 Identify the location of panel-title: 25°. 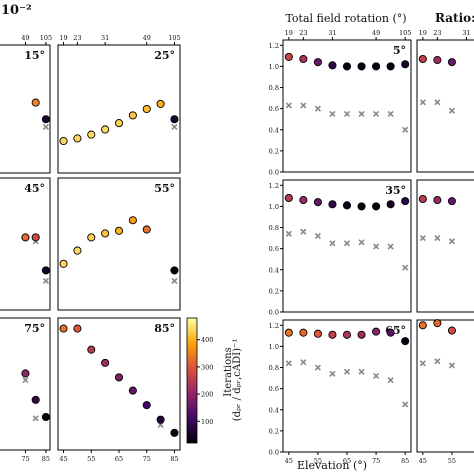
(164, 55).